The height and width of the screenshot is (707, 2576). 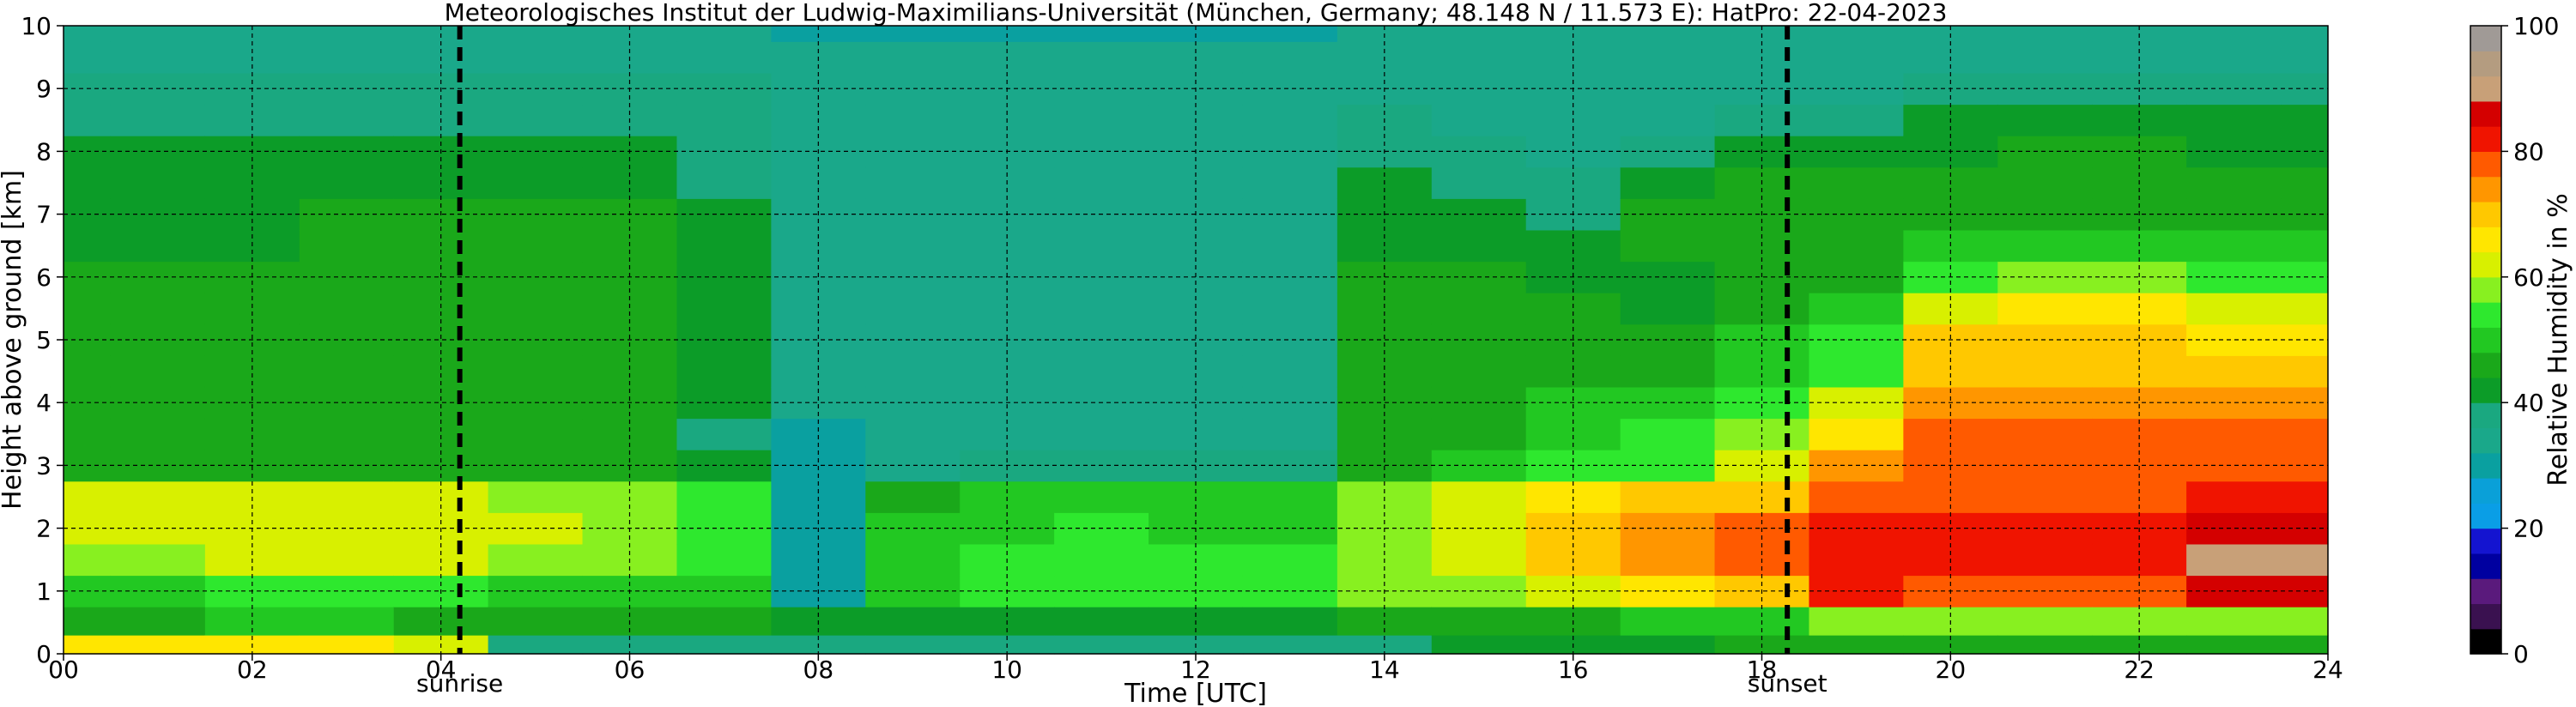 I want to click on sunset-label: sunset, so click(x=1788, y=683).